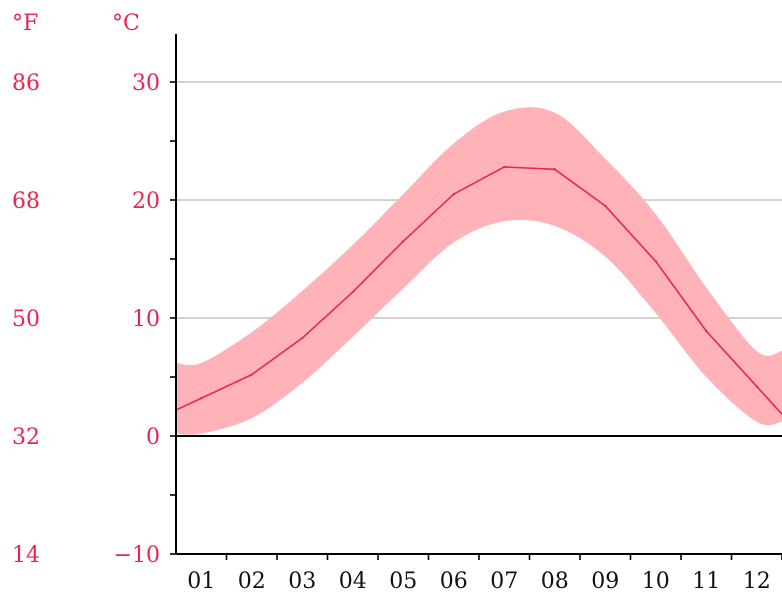 The width and height of the screenshot is (782, 596). I want to click on month-label: 01, so click(201, 581).